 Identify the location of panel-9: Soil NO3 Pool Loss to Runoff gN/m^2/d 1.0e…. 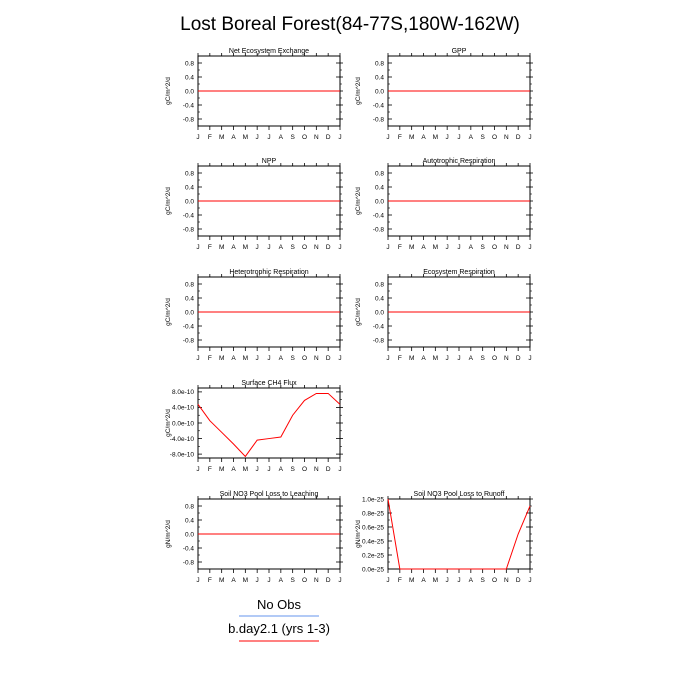
(444, 537).